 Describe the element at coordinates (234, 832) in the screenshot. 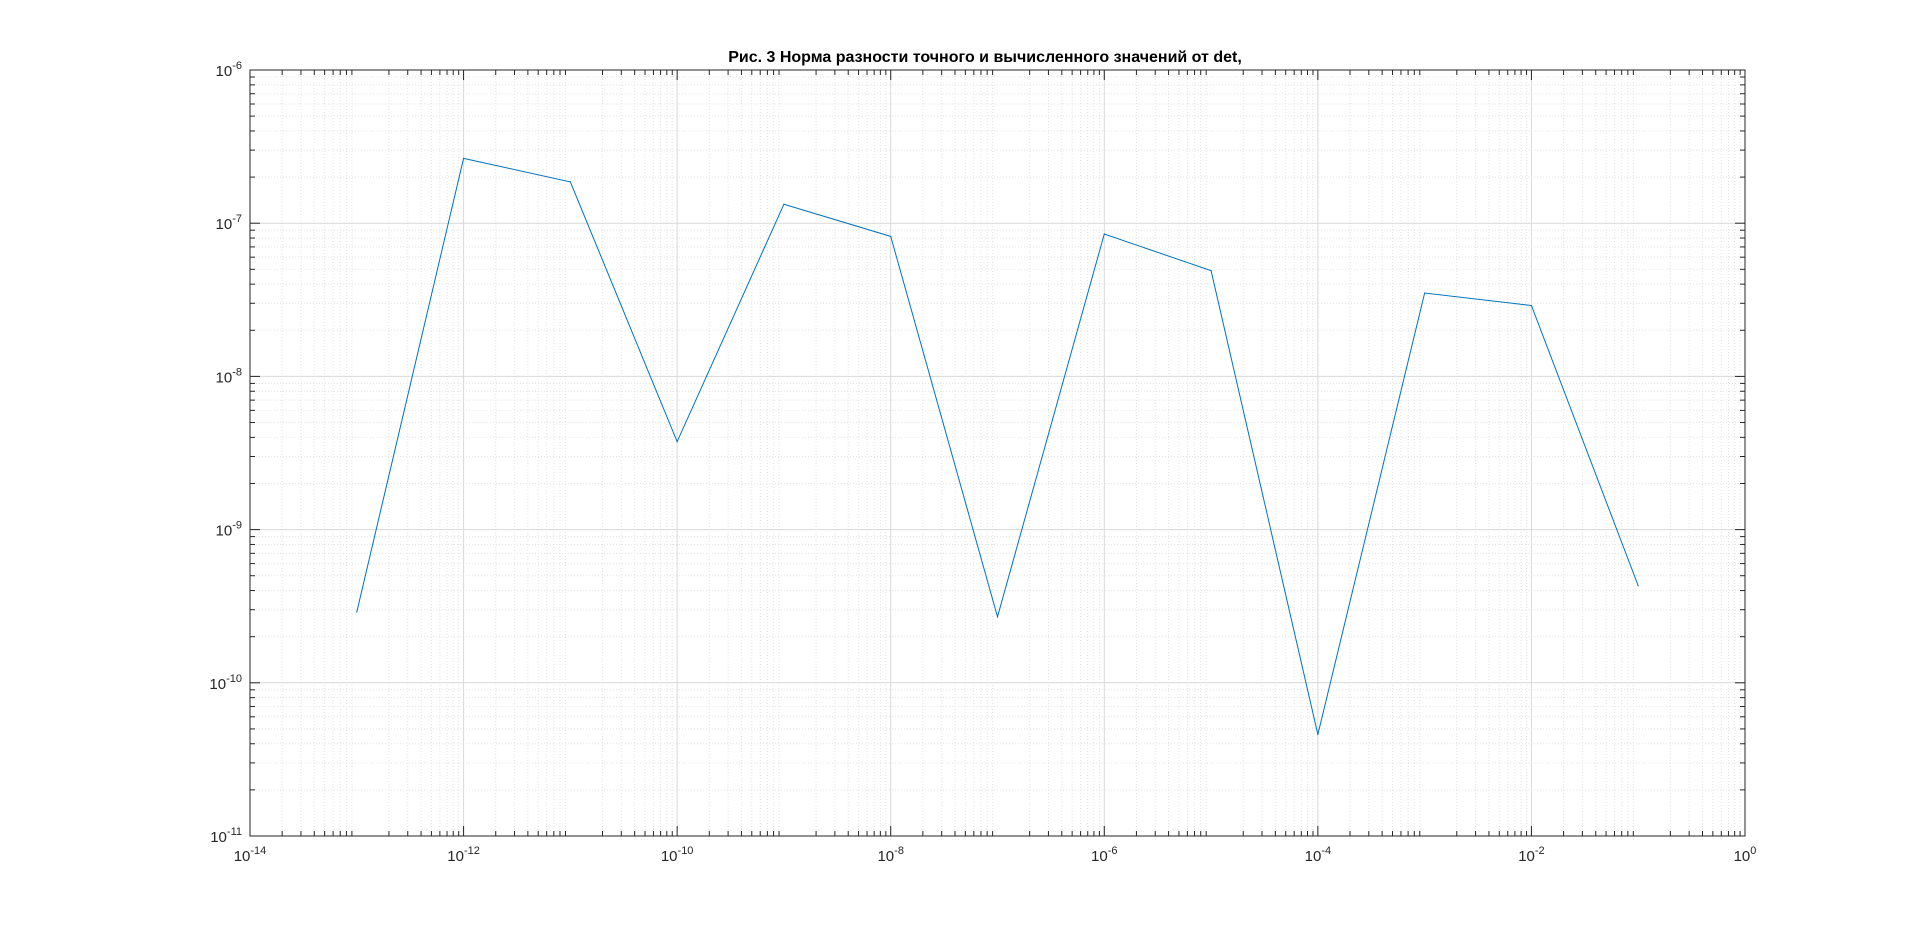

I see `y-tick-label-exponent: -11` at that location.